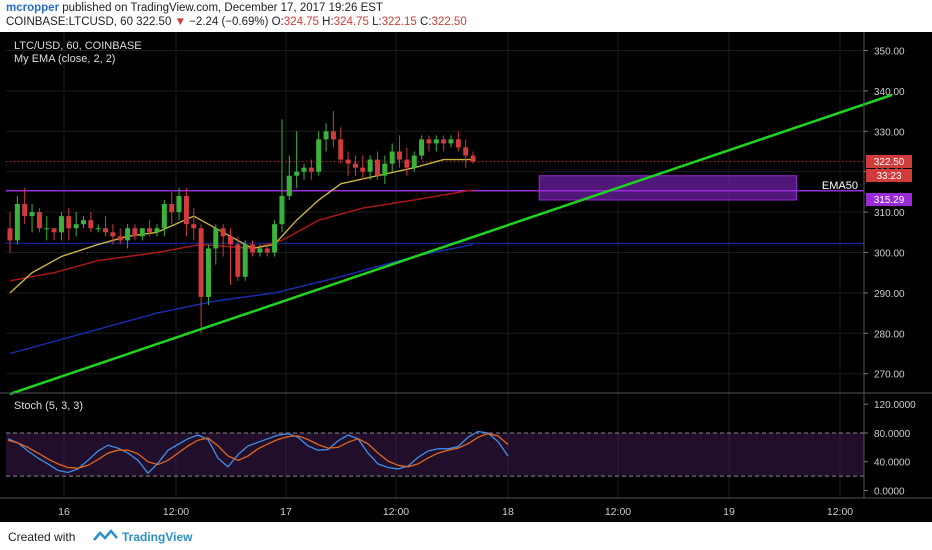  What do you see at coordinates (377, 22) in the screenshot?
I see `low-label: L:` at bounding box center [377, 22].